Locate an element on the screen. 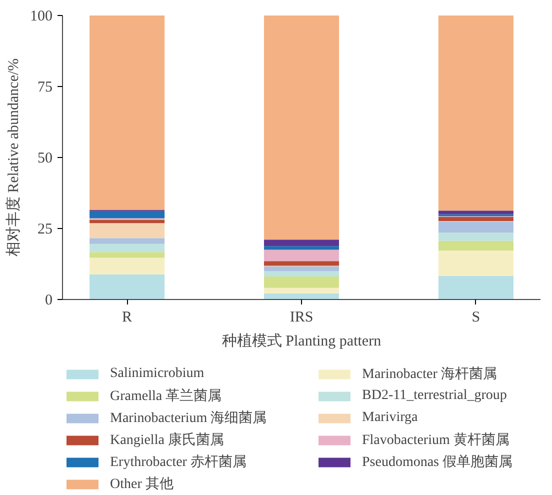 The width and height of the screenshot is (552, 495). legend-label: Marivirga is located at coordinates (390, 418).